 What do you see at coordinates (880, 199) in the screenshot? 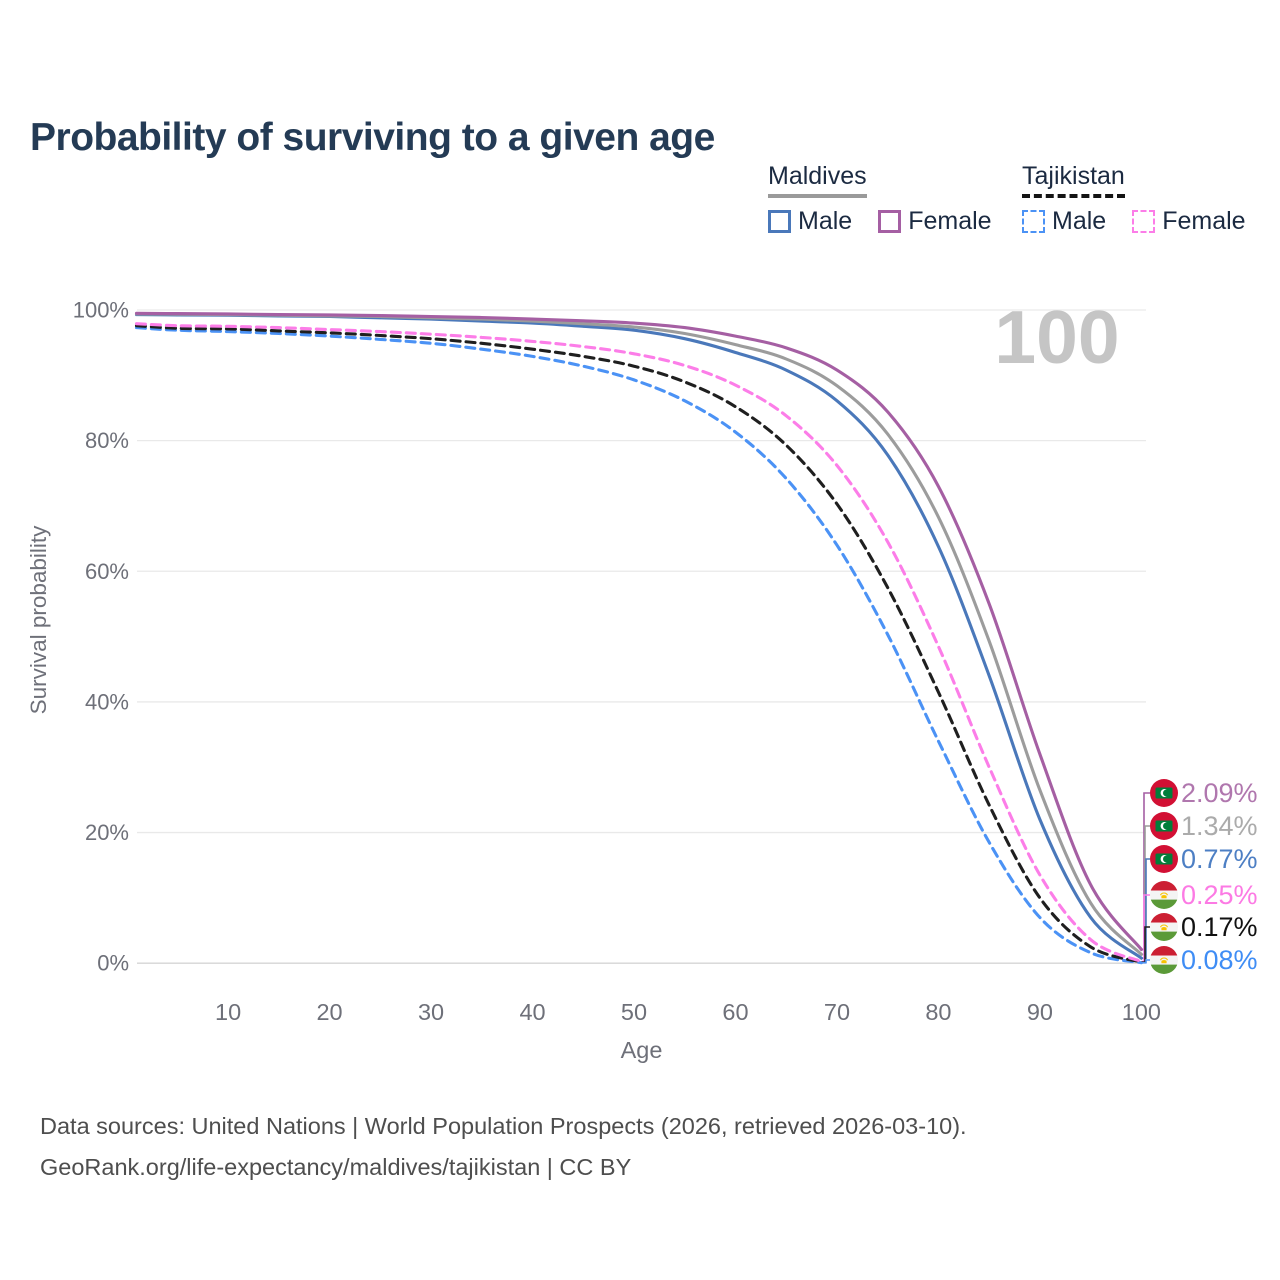
I see `legend-group-maldives: Maldives Male Female` at bounding box center [880, 199].